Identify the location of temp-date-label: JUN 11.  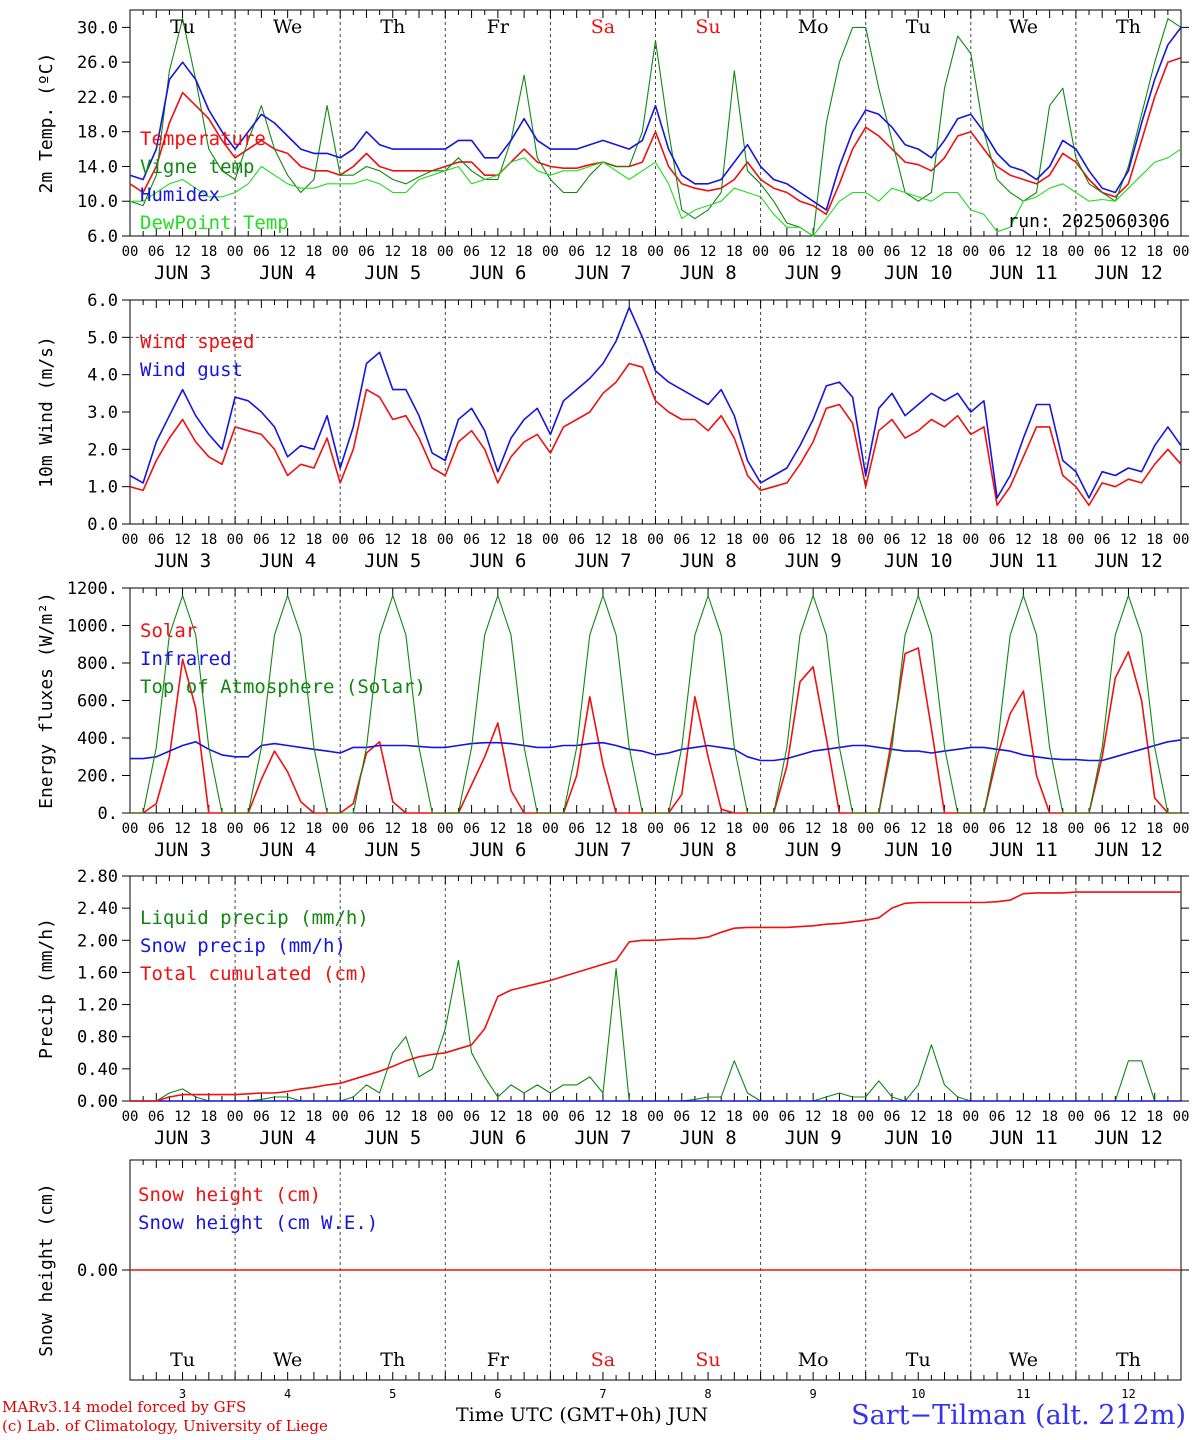
(1023, 273).